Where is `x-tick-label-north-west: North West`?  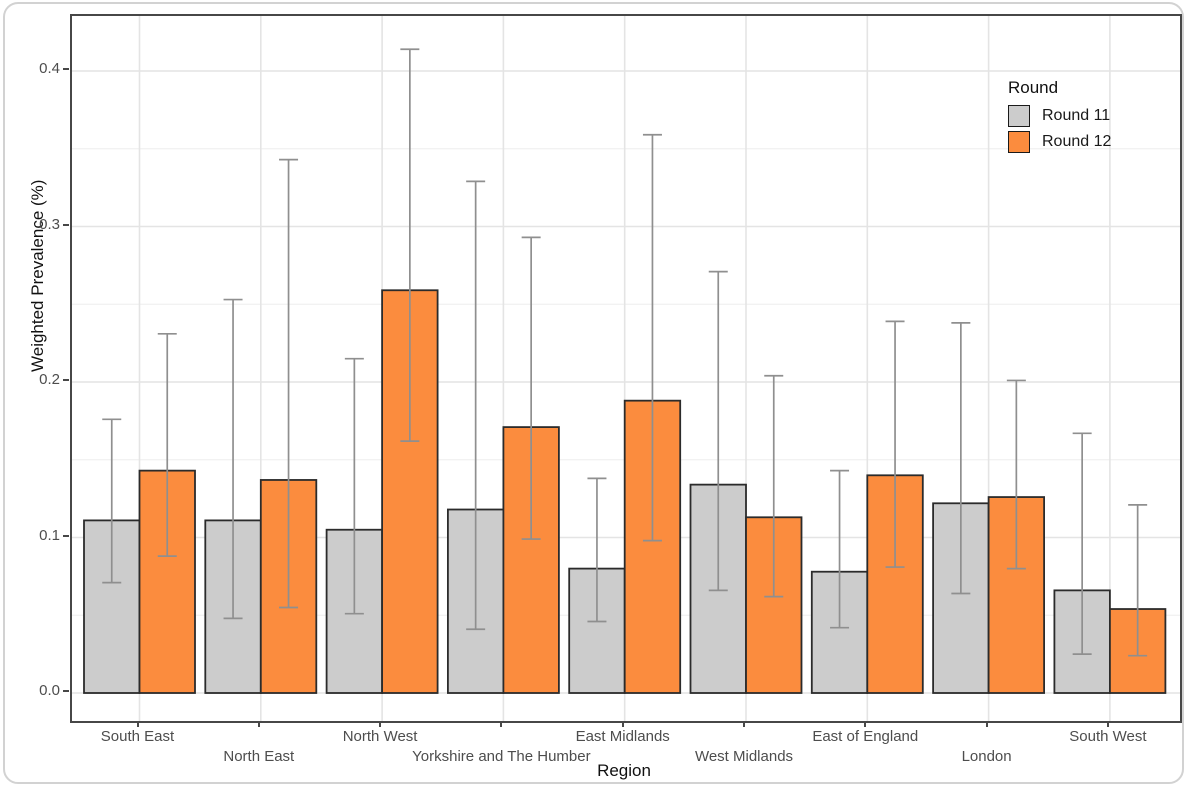 x-tick-label-north-west: North West is located at coordinates (380, 736).